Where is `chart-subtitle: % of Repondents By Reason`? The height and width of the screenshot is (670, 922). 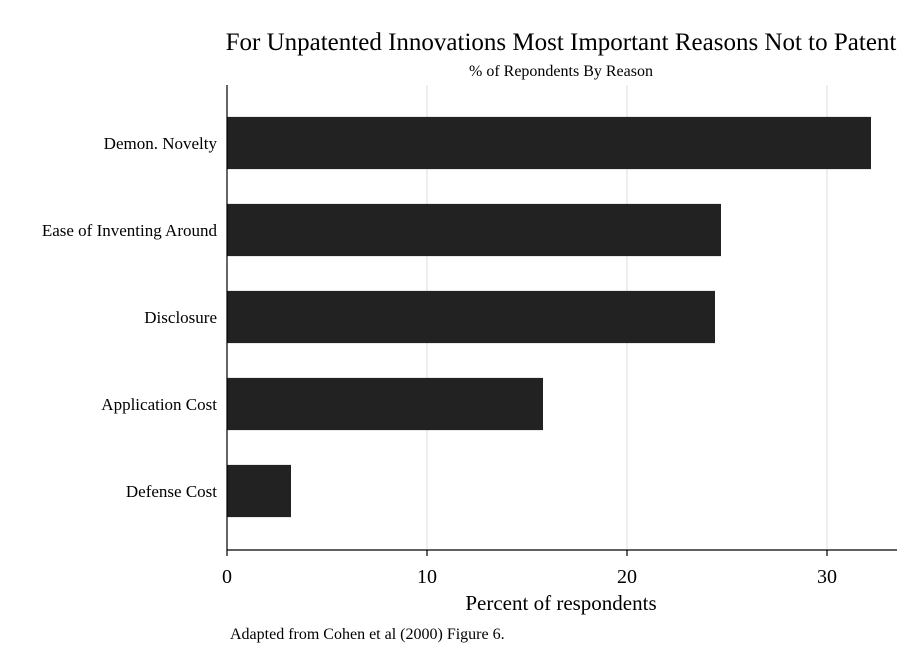
chart-subtitle: % of Repondents By Reason is located at coordinates (561, 71).